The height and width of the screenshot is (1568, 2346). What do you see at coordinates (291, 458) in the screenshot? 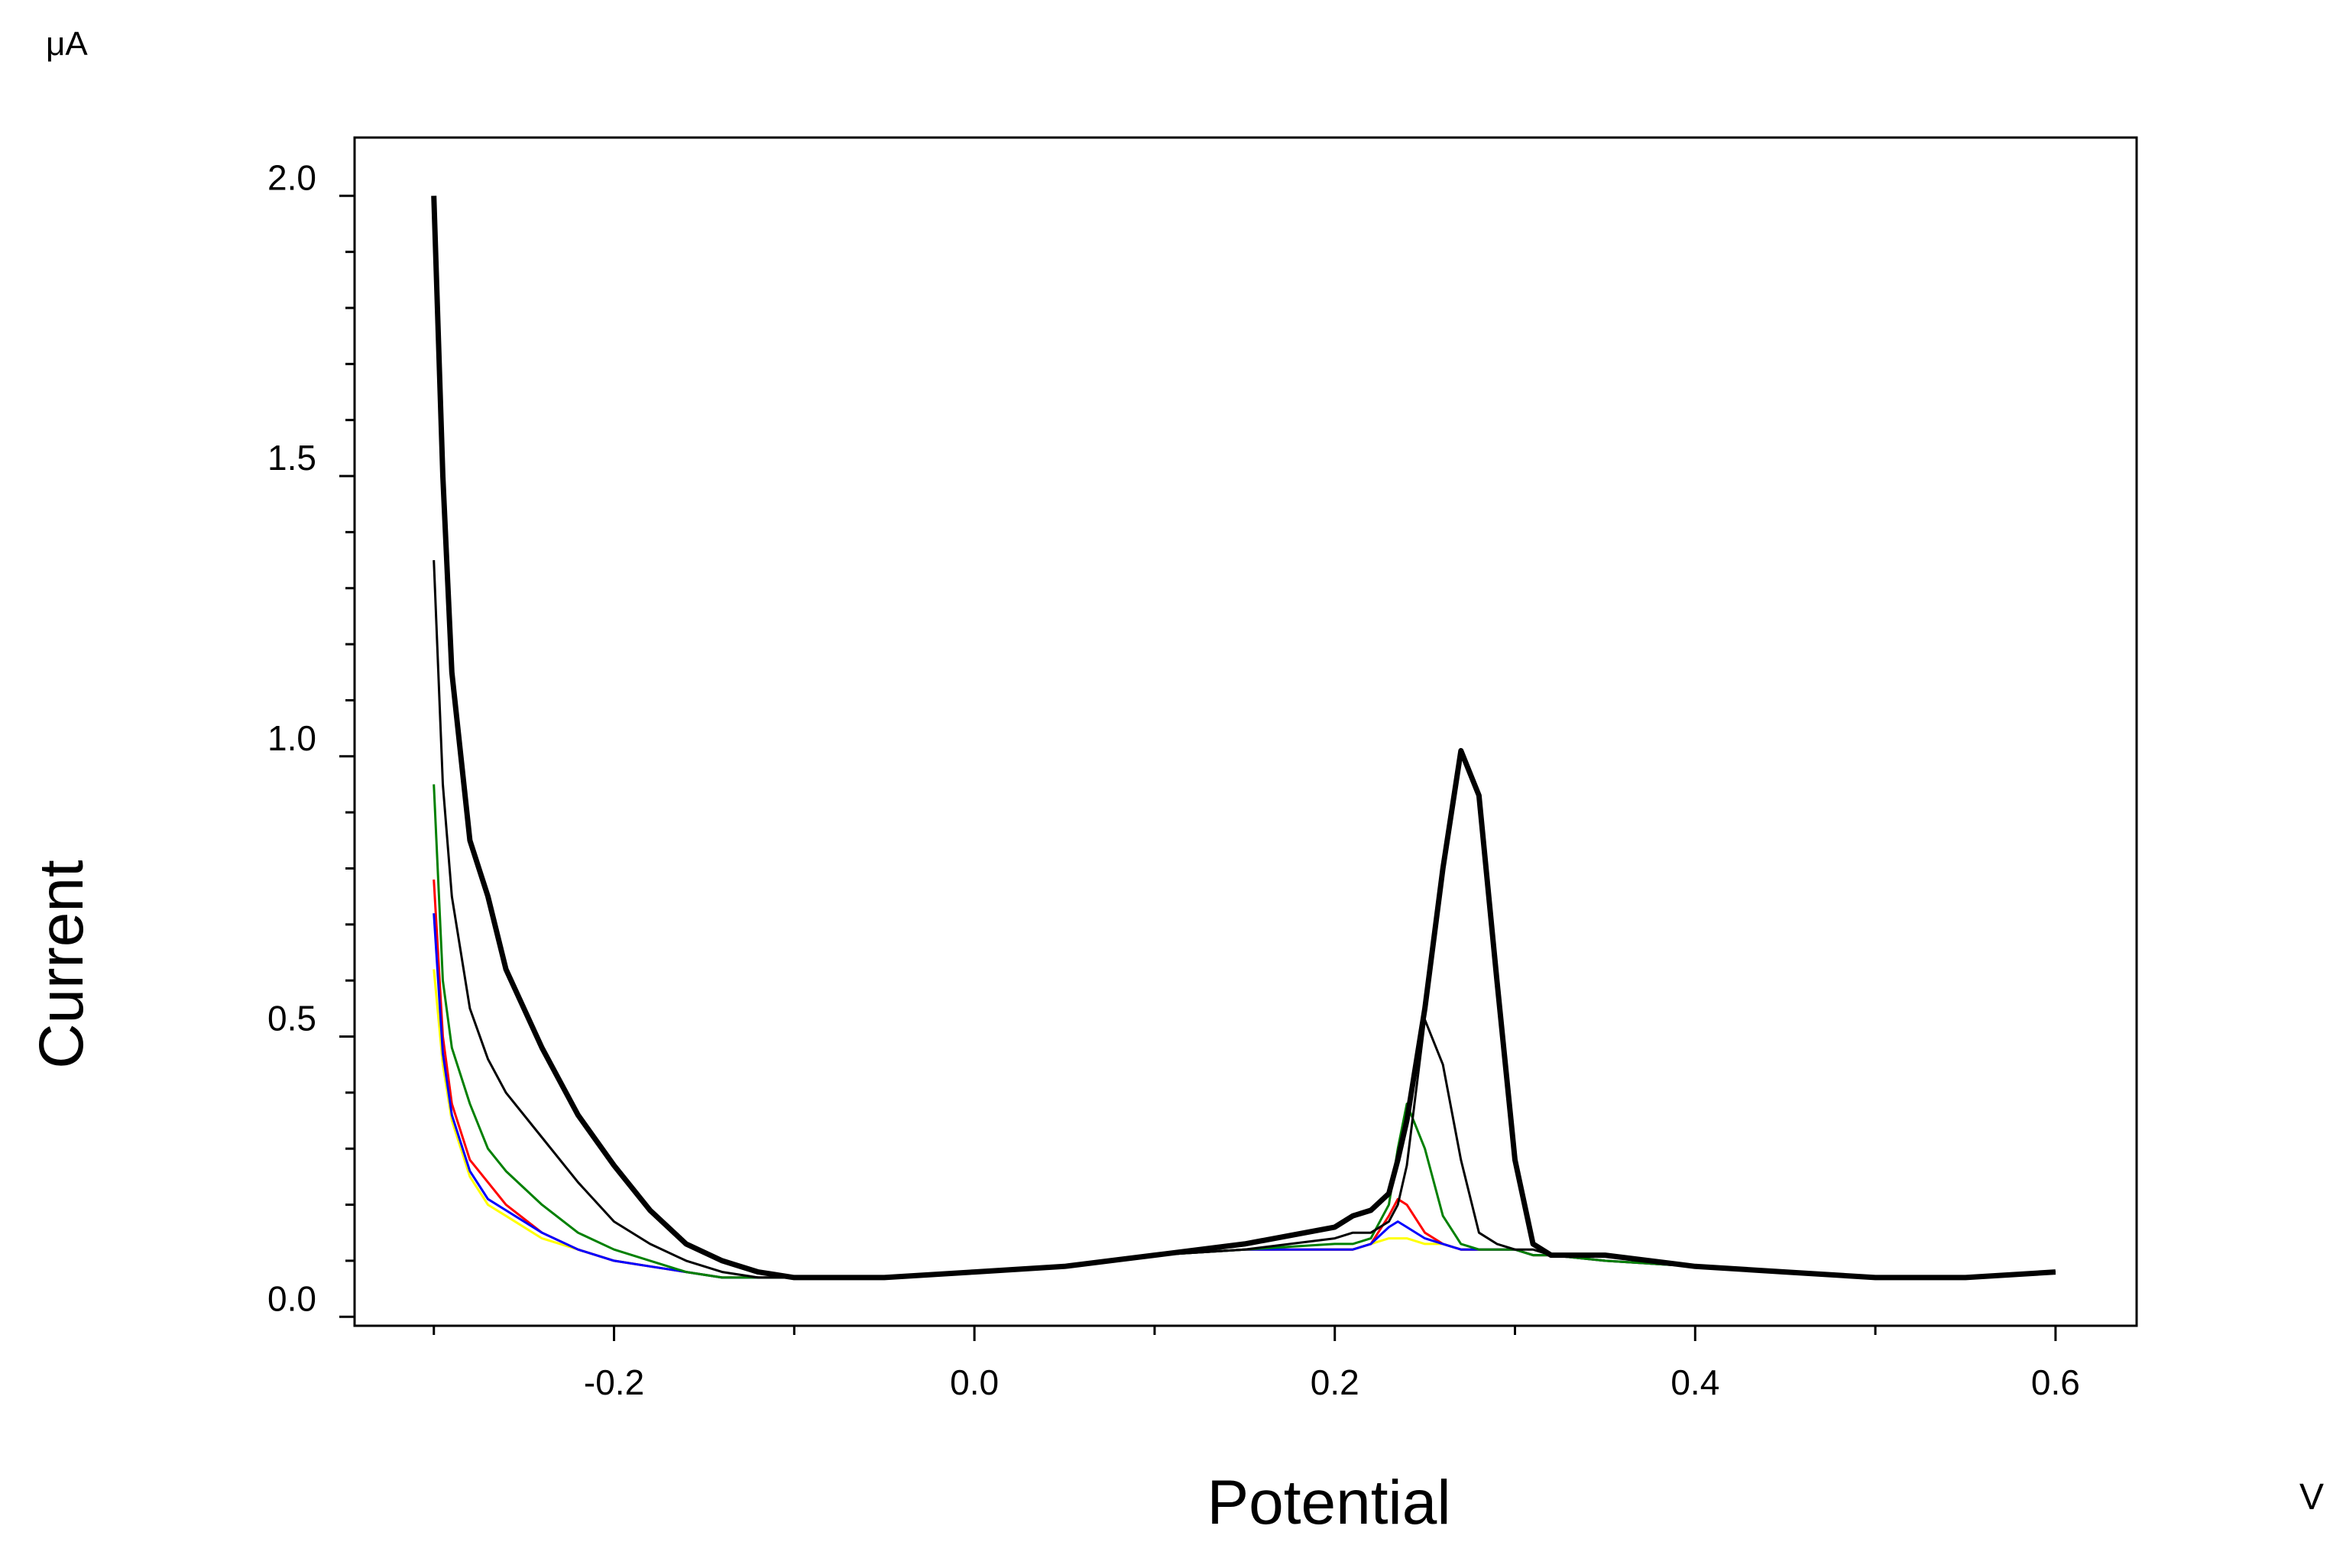
I see `y-tick-label: 1.5` at bounding box center [291, 458].